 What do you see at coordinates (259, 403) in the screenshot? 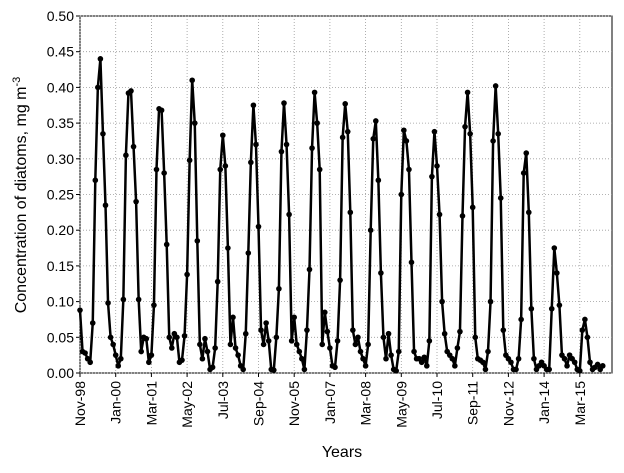
I see `x-tick-label: Sep-04` at bounding box center [259, 403].